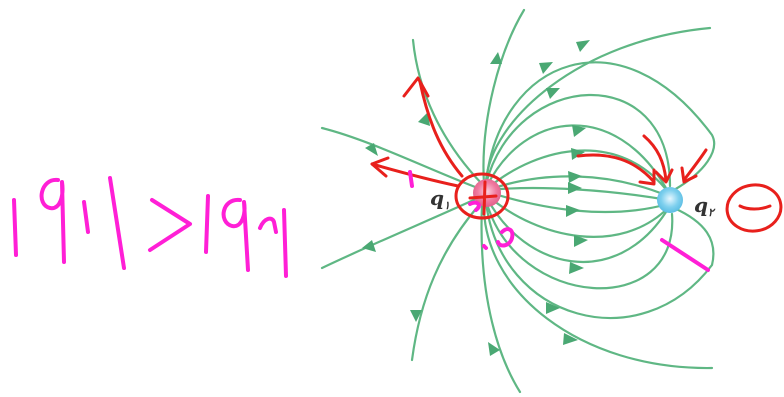 The width and height of the screenshot is (784, 397). What do you see at coordinates (670, 200) in the screenshot?
I see `negative-charge-sphere` at bounding box center [670, 200].